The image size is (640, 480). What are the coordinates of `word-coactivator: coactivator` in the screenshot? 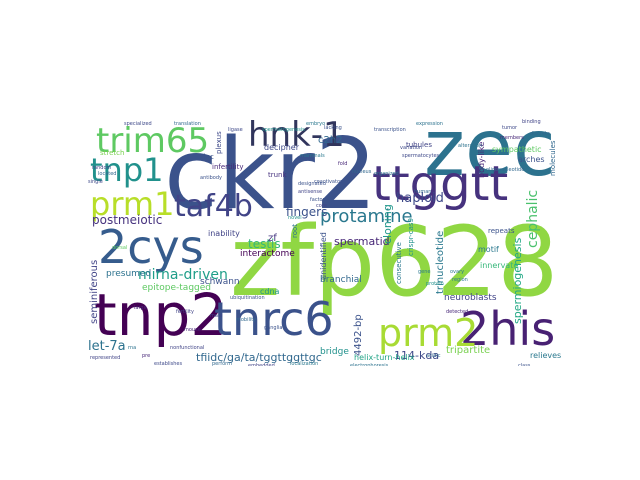 It's located at (328, 182).